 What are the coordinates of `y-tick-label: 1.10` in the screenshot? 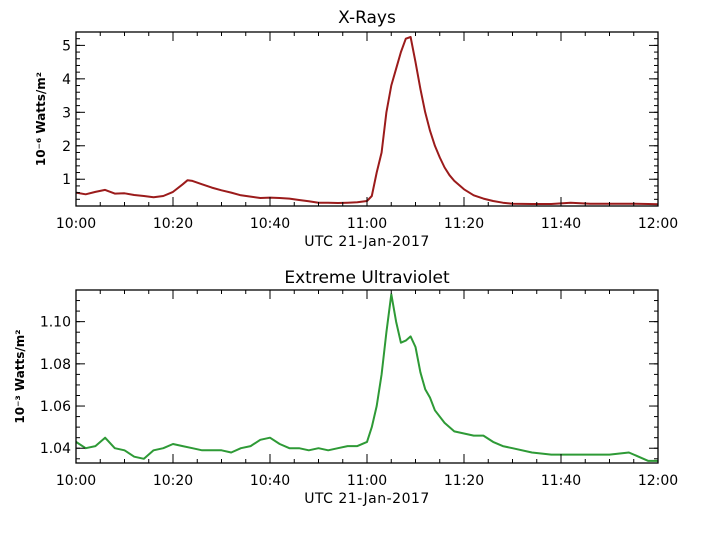 It's located at (55, 323).